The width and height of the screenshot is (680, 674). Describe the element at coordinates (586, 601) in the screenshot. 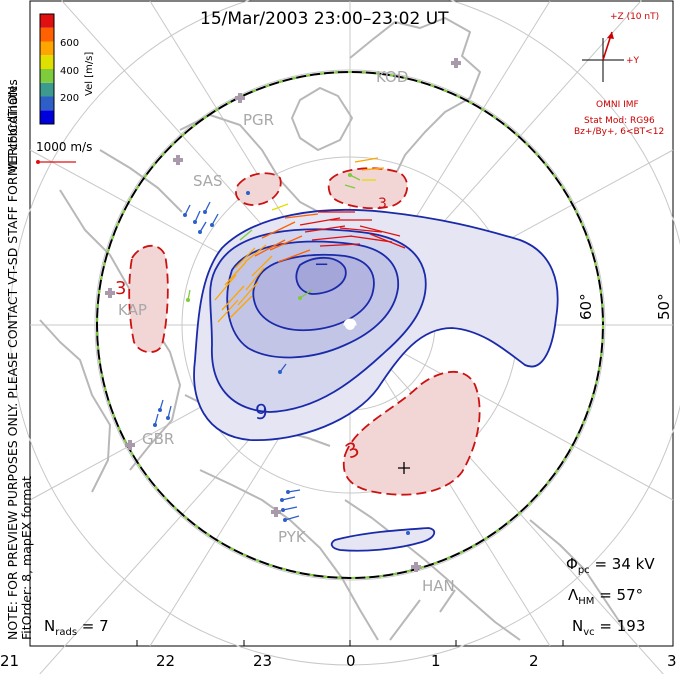

I see `lambda-subscript: HM` at that location.